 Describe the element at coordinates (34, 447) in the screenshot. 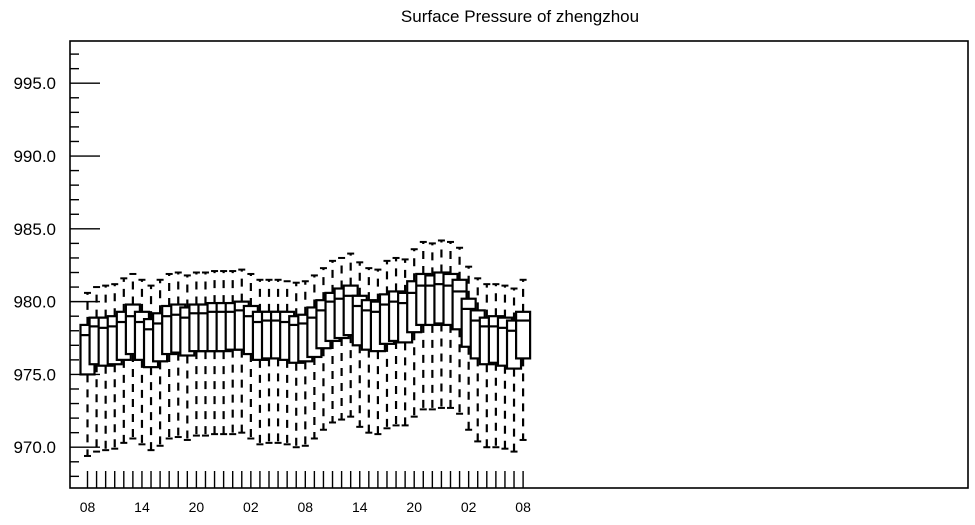

I see `y-tick-label: 970.0` at that location.